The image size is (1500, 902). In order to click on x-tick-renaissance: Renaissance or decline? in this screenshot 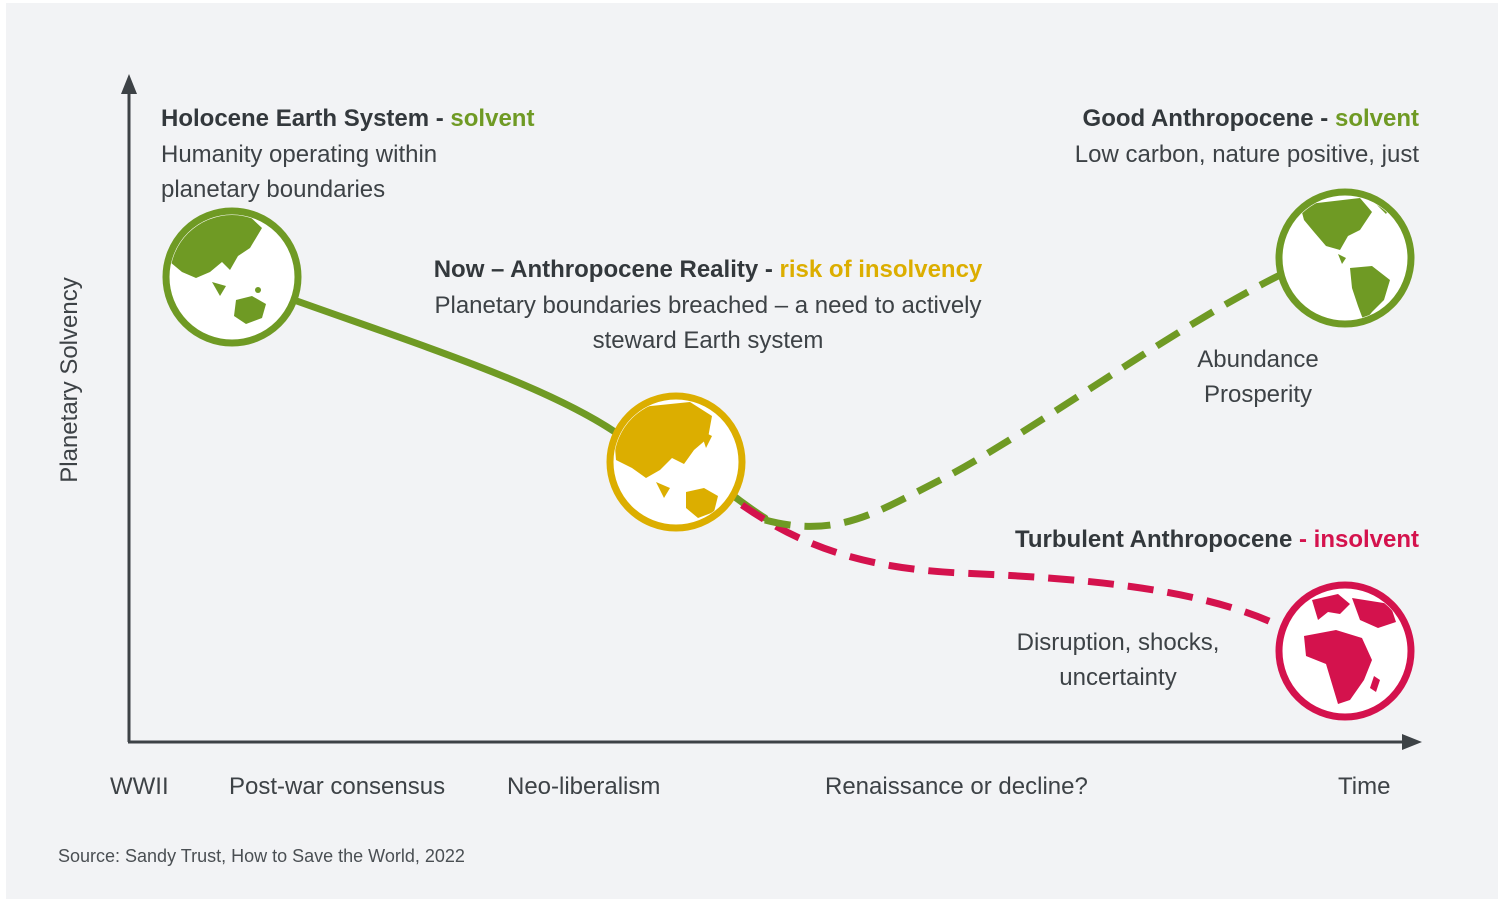, I will do `click(956, 786)`.